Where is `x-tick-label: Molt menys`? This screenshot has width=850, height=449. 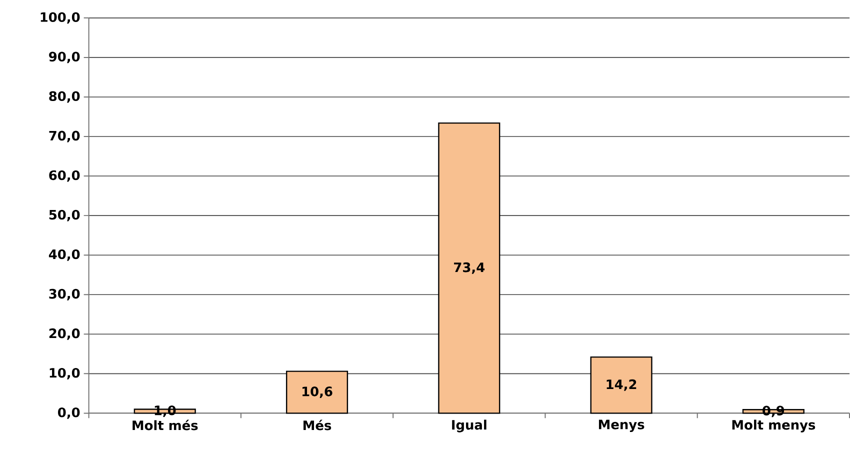 x-tick-label: Molt menys is located at coordinates (774, 426).